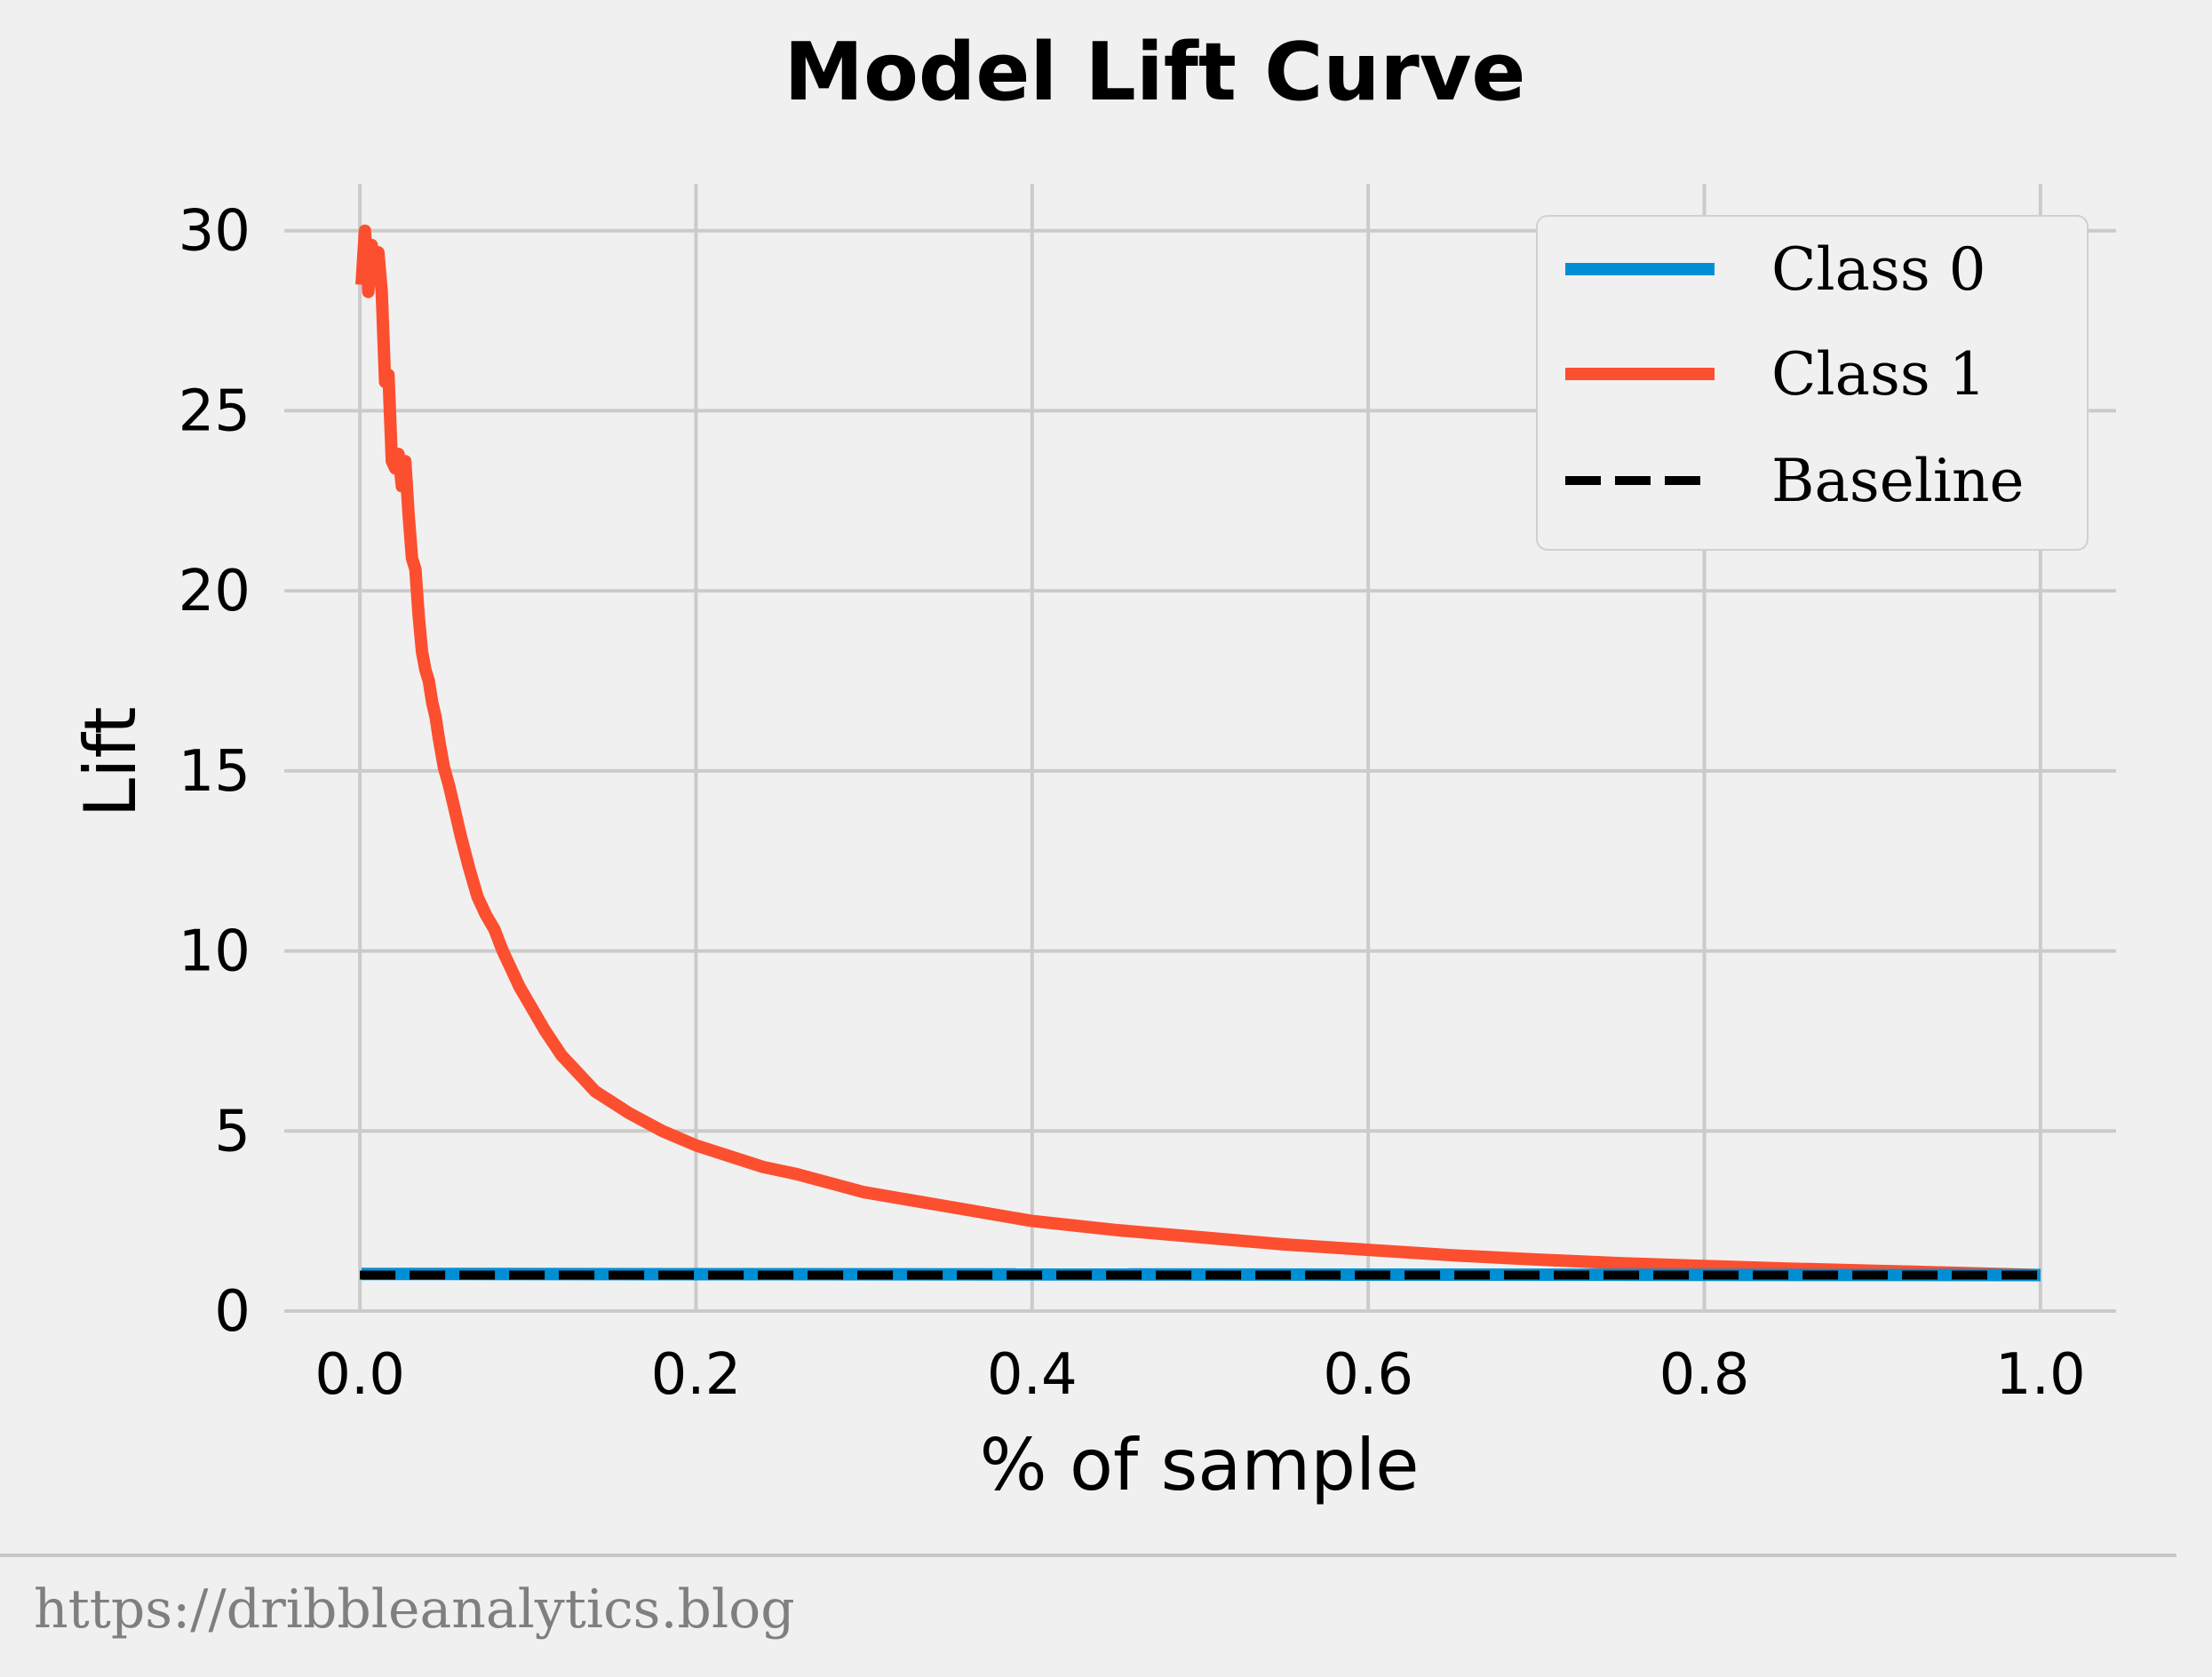 The image size is (2212, 1677). I want to click on legend-label-class-1: Class 1, so click(1879, 374).